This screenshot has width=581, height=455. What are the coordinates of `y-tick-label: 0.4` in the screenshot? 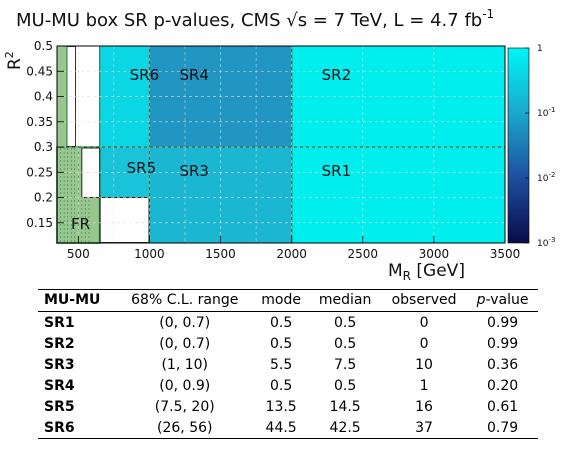 It's located at (43, 97).